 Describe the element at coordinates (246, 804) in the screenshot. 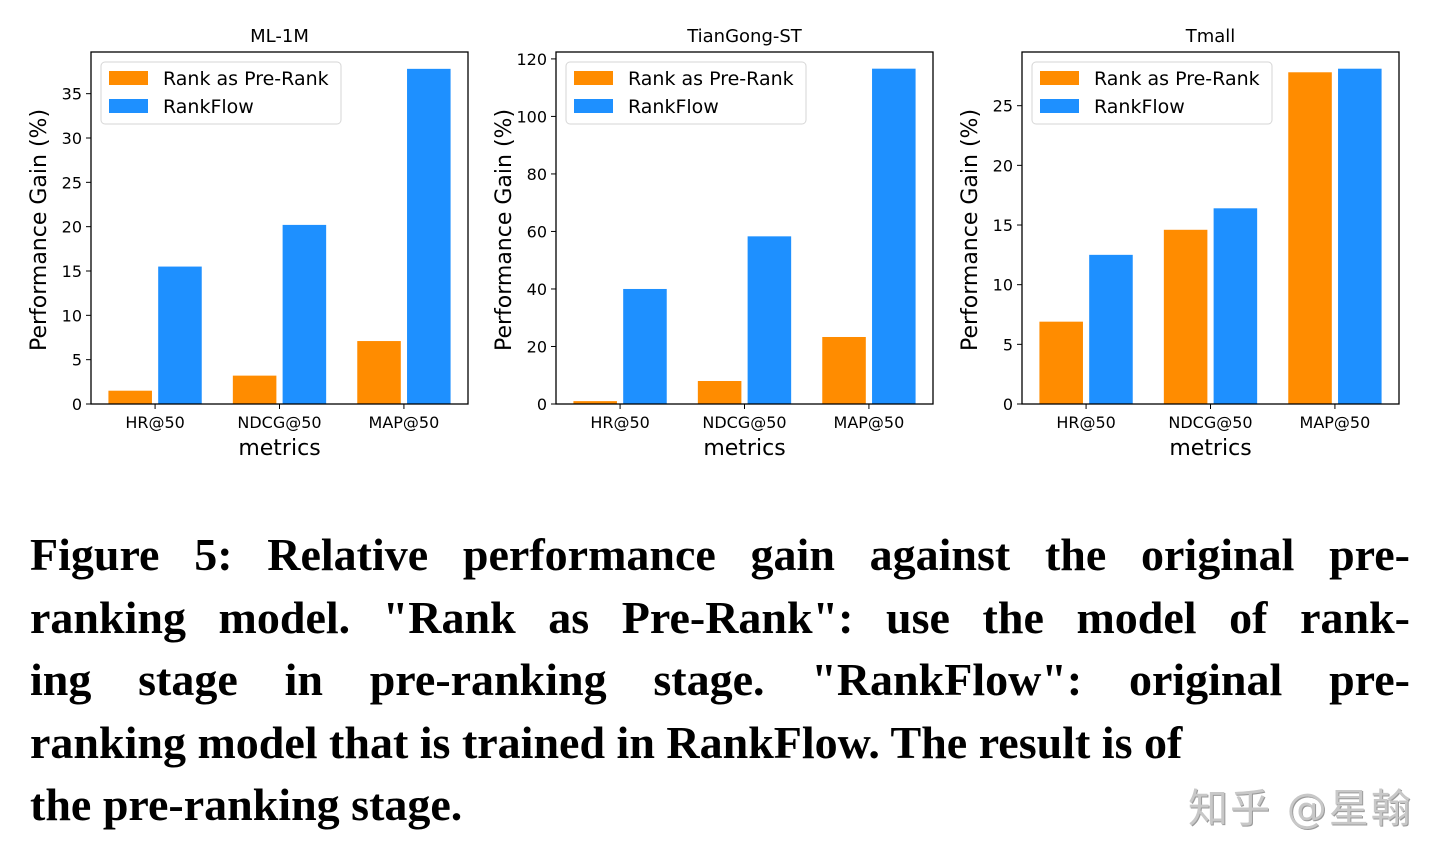

I see `caption-line-5: the pre-ranking stage.` at that location.